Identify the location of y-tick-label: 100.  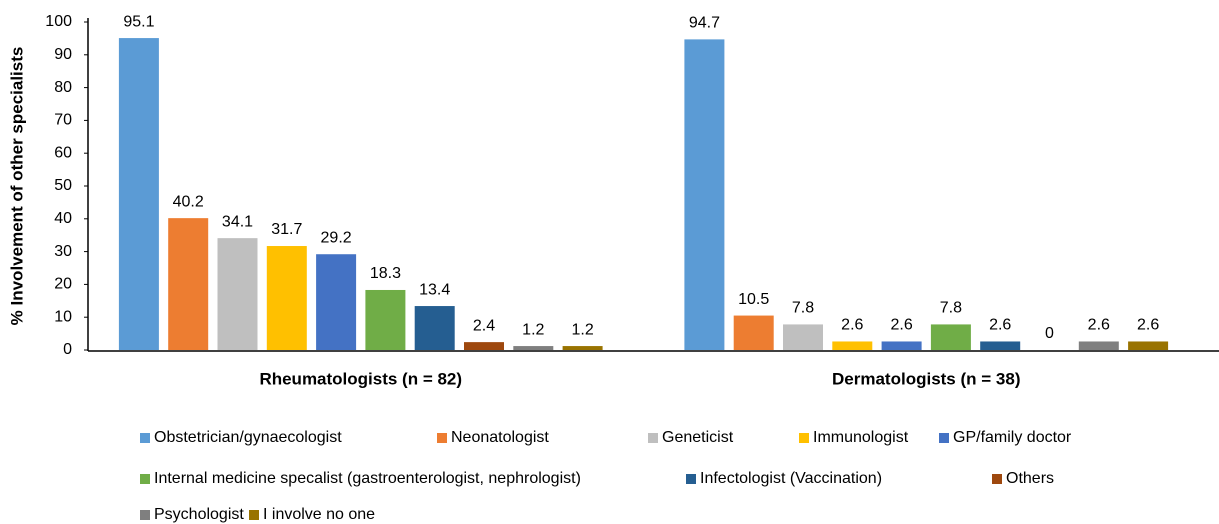
(58, 21).